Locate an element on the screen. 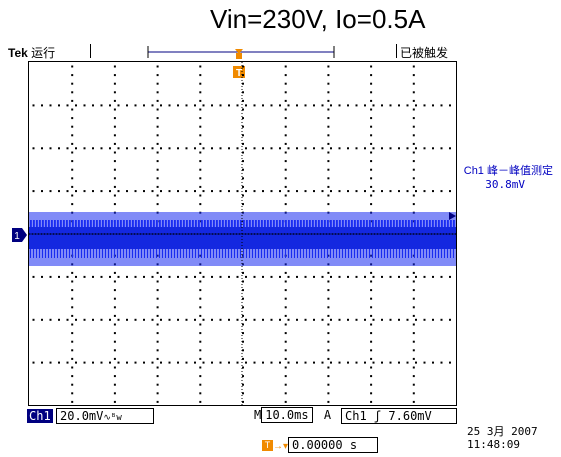  measurement-readout: Ch1 峰－峰值测定 30.8mV is located at coordinates (489, 178).